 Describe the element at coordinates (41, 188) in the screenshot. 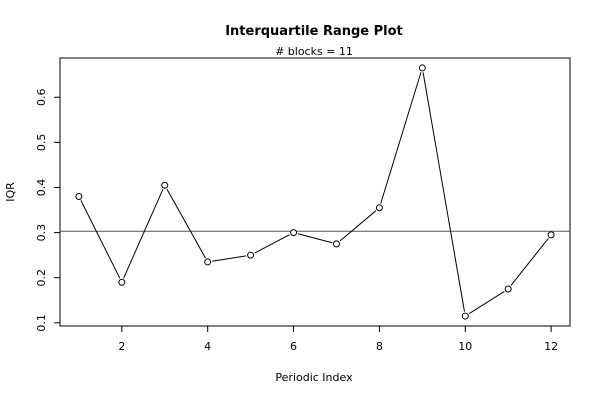

I see `y-tick-label: 0.4` at that location.